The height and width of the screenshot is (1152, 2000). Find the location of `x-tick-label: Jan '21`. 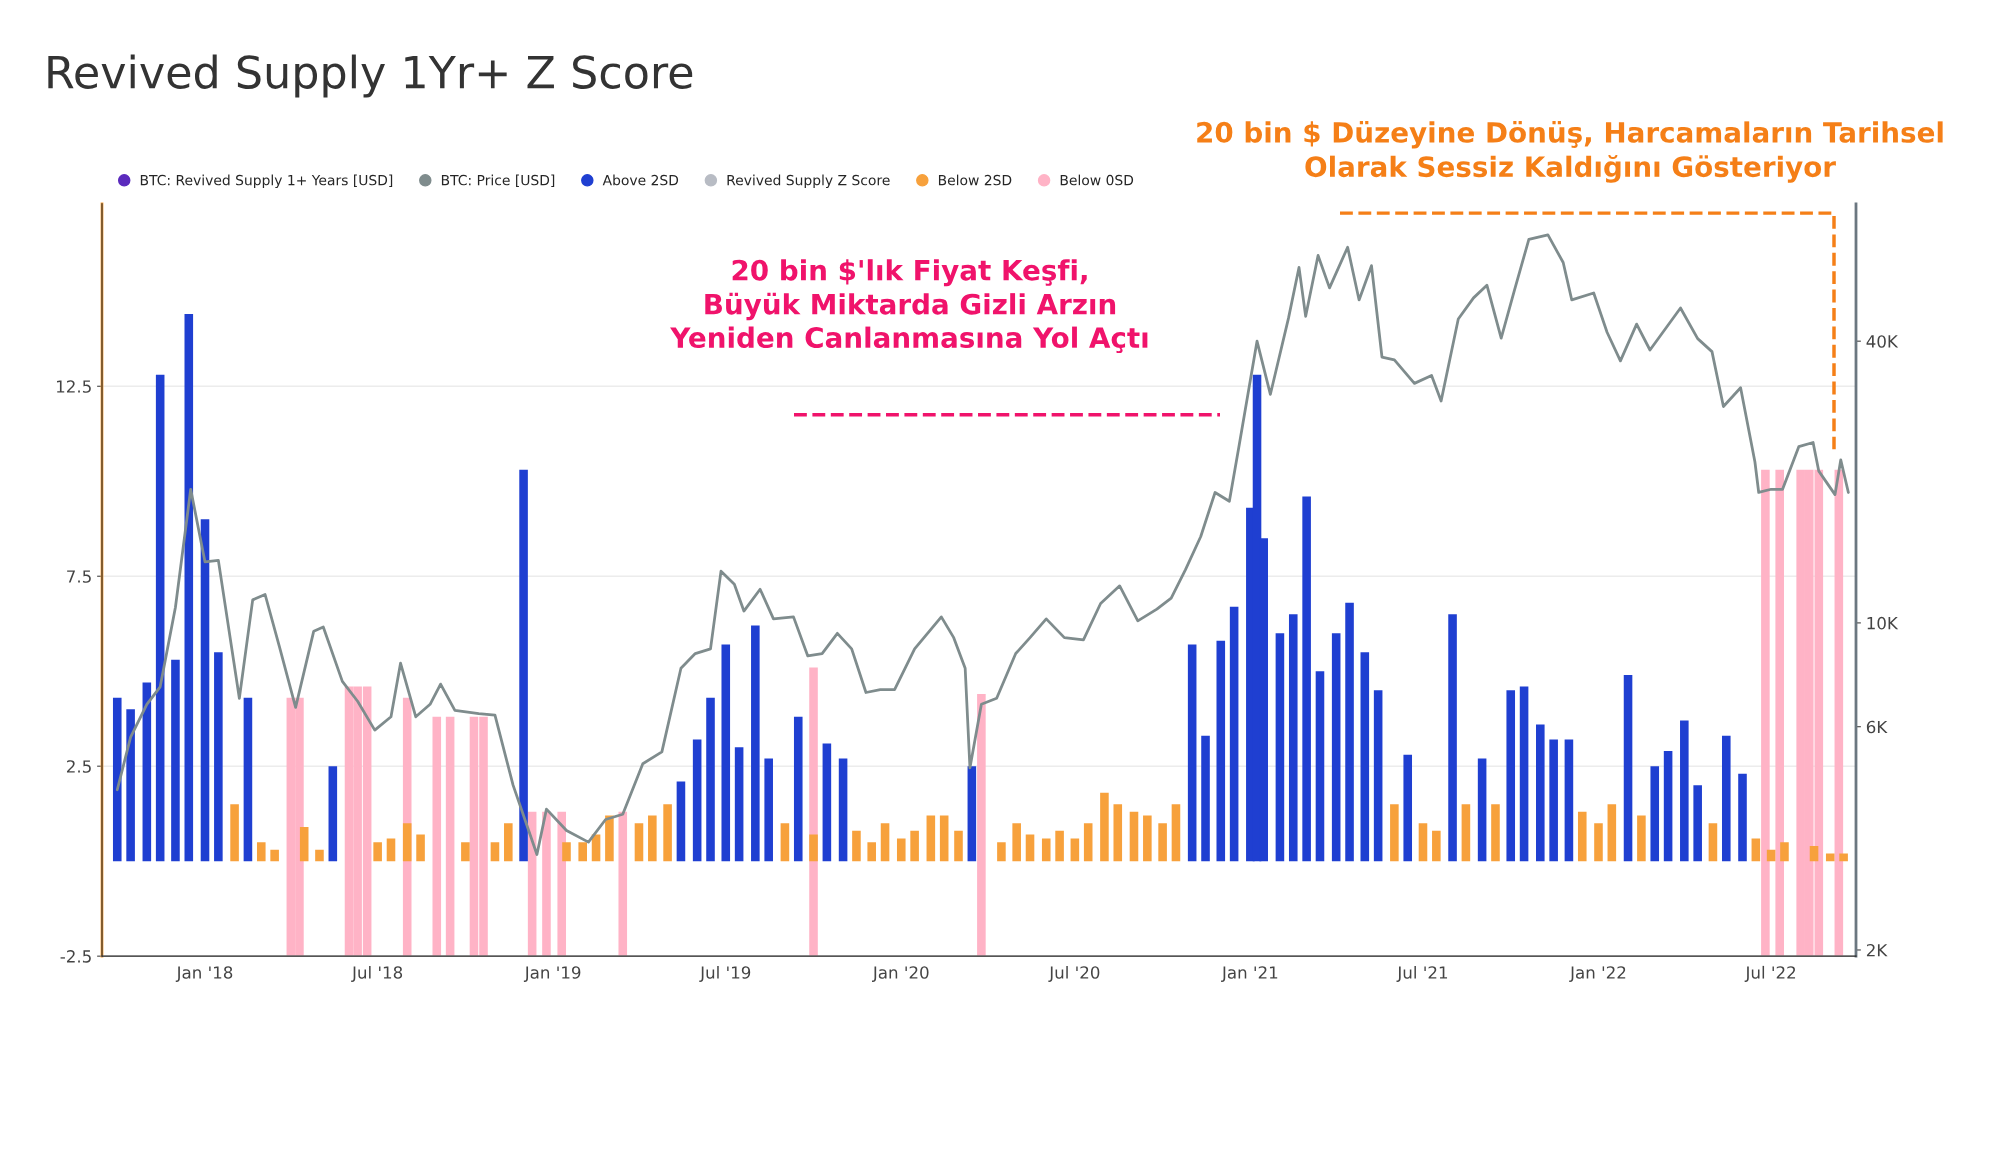

x-tick-label: Jan '21 is located at coordinates (1249, 974).